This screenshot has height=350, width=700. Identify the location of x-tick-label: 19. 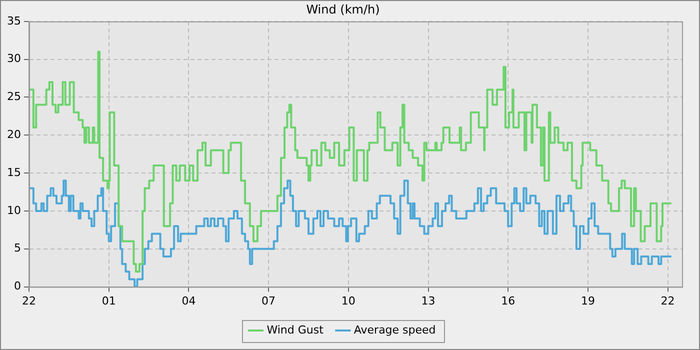
(587, 301).